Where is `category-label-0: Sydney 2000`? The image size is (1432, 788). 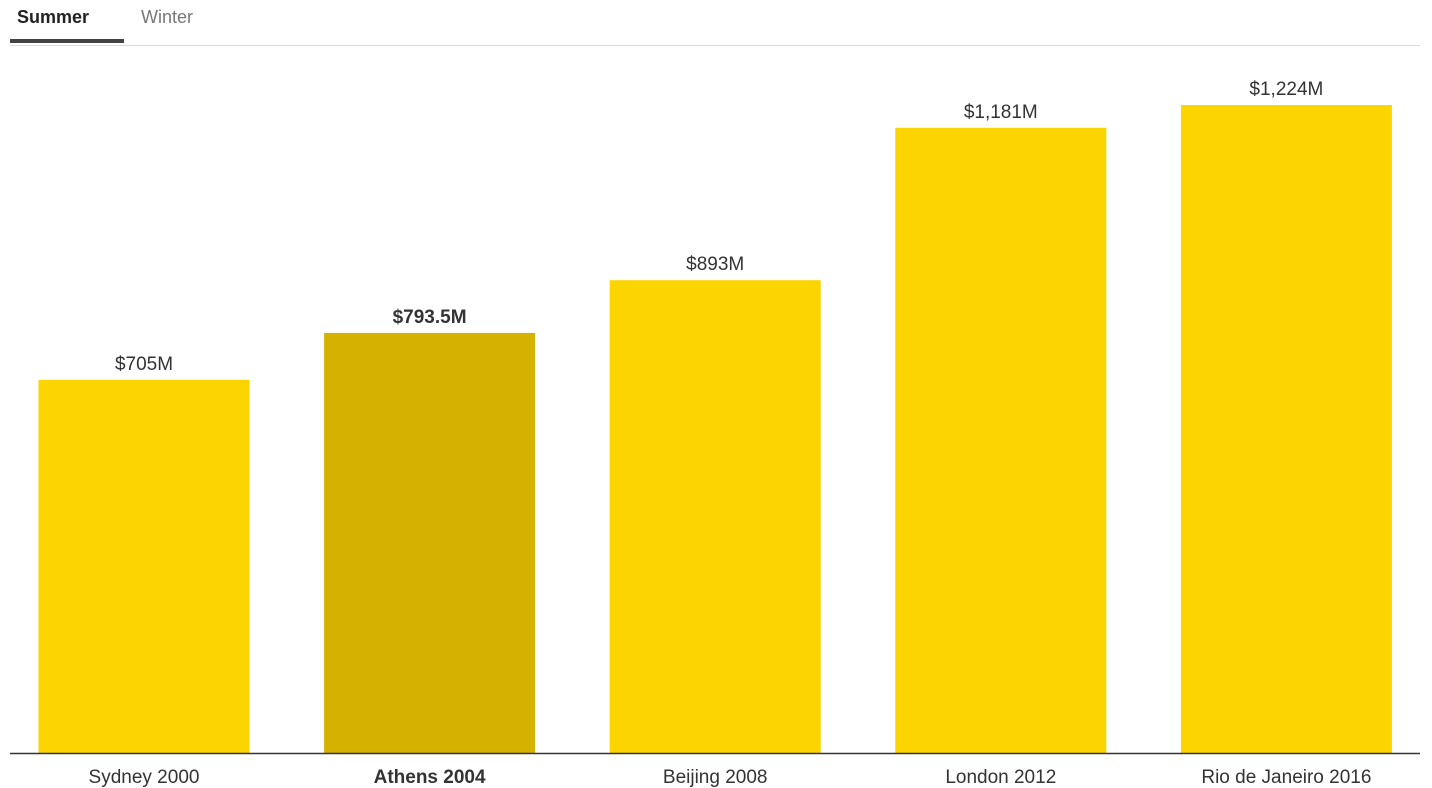 category-label-0: Sydney 2000 is located at coordinates (144, 777).